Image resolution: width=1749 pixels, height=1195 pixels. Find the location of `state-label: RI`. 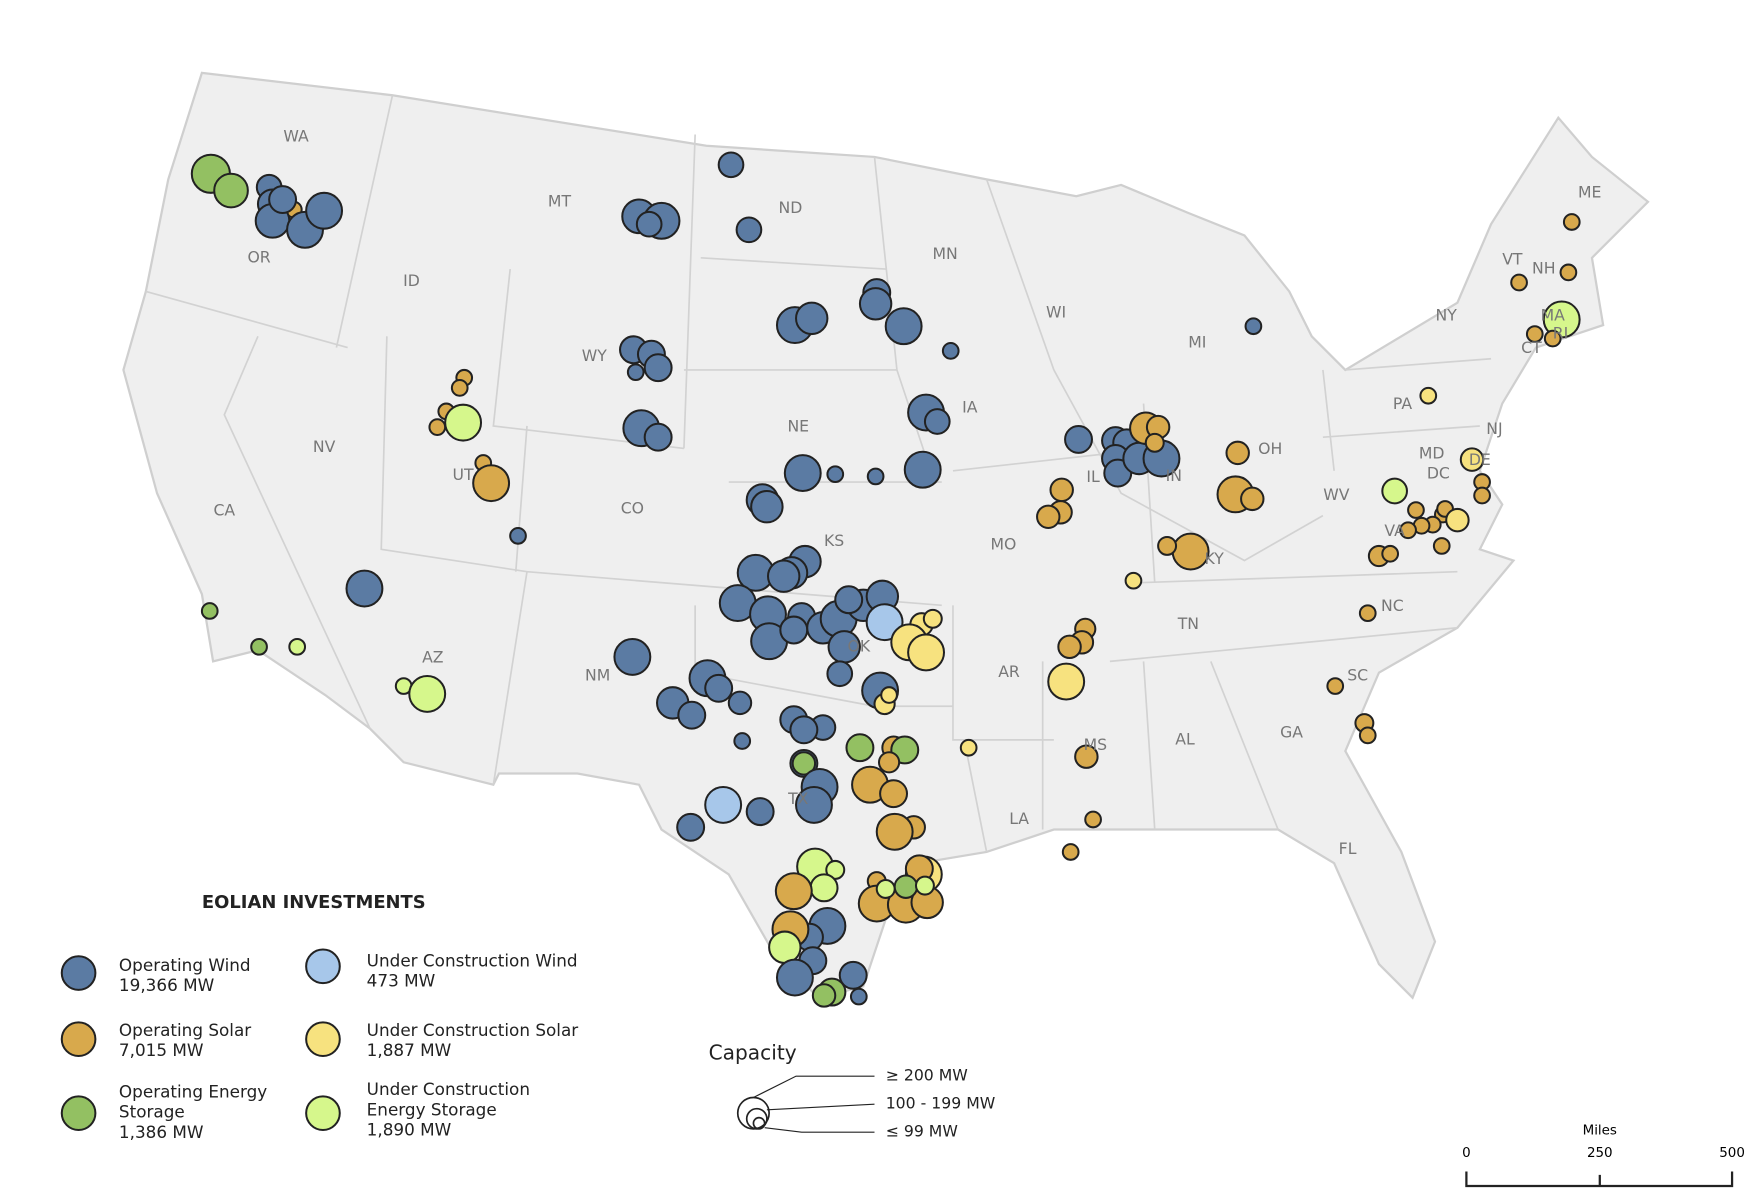

state-label: RI is located at coordinates (1561, 333).